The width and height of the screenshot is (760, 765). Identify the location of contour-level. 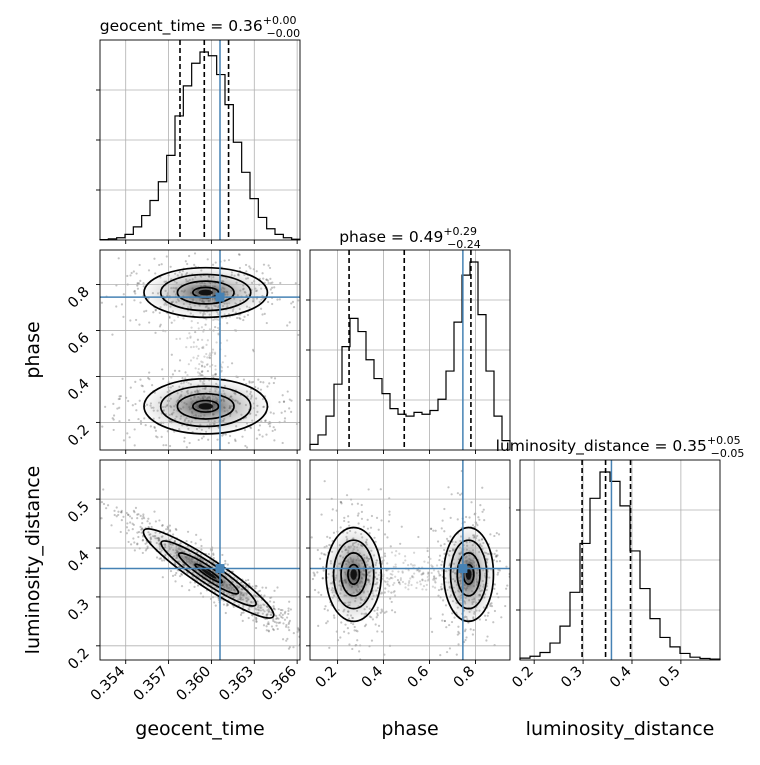
(206, 406).